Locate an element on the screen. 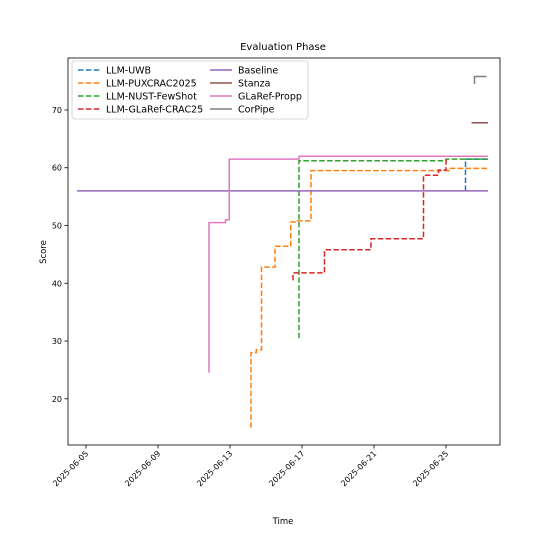  legend-entry: GLaRef-Propp is located at coordinates (270, 97).